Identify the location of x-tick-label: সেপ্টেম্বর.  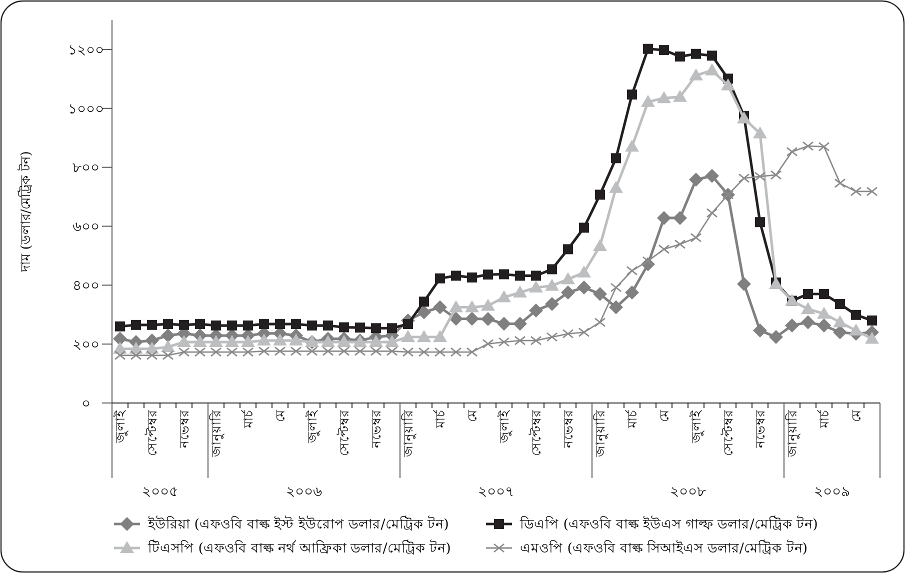
(728, 432).